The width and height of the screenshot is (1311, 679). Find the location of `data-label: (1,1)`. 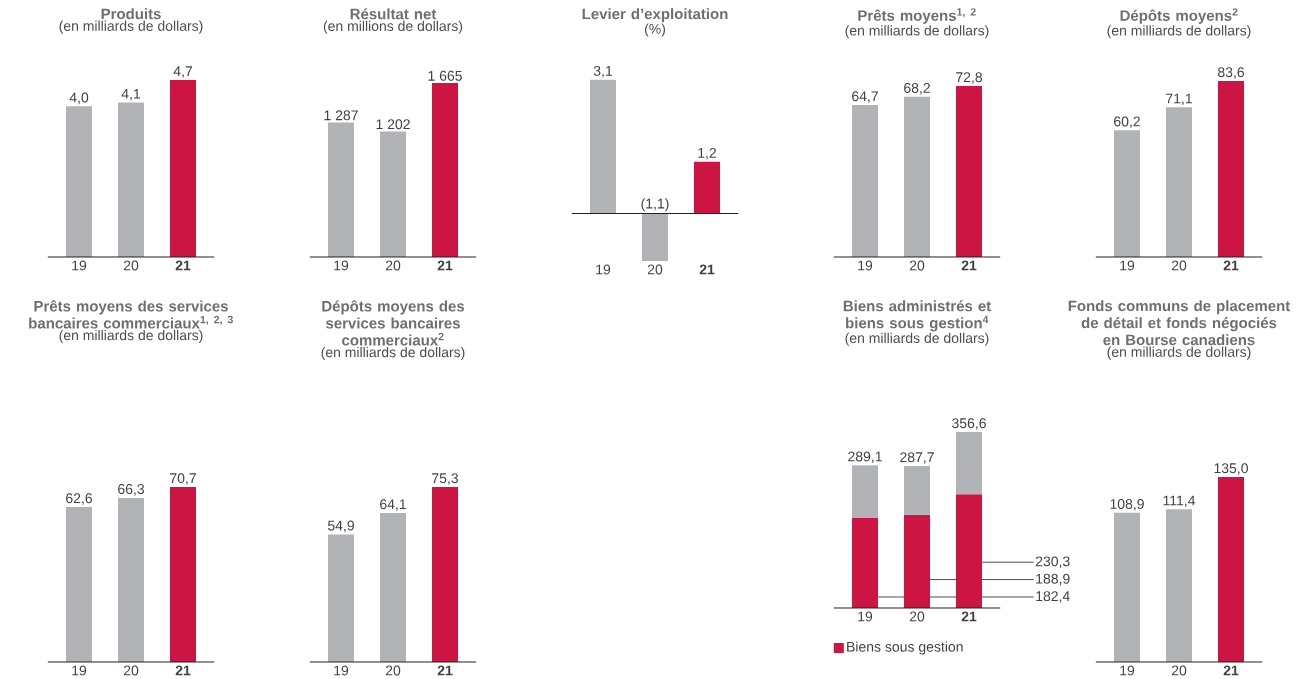

data-label: (1,1) is located at coordinates (655, 205).